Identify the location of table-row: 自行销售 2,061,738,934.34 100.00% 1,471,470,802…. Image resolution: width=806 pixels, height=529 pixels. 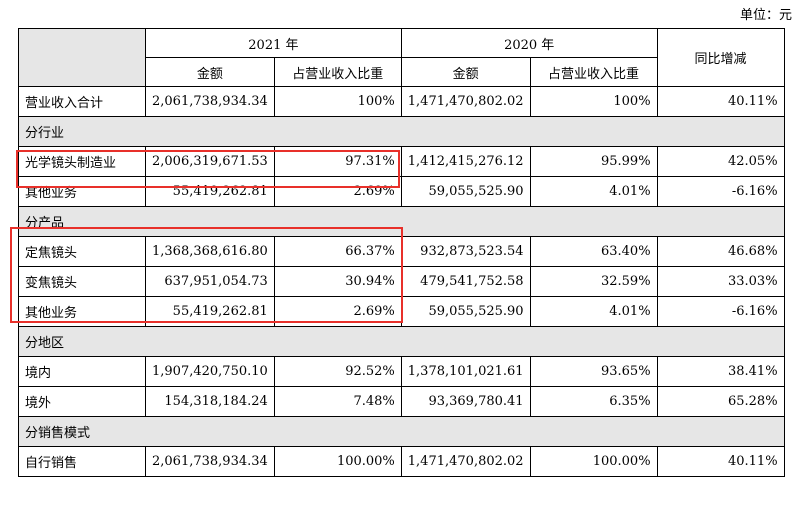
(401, 461).